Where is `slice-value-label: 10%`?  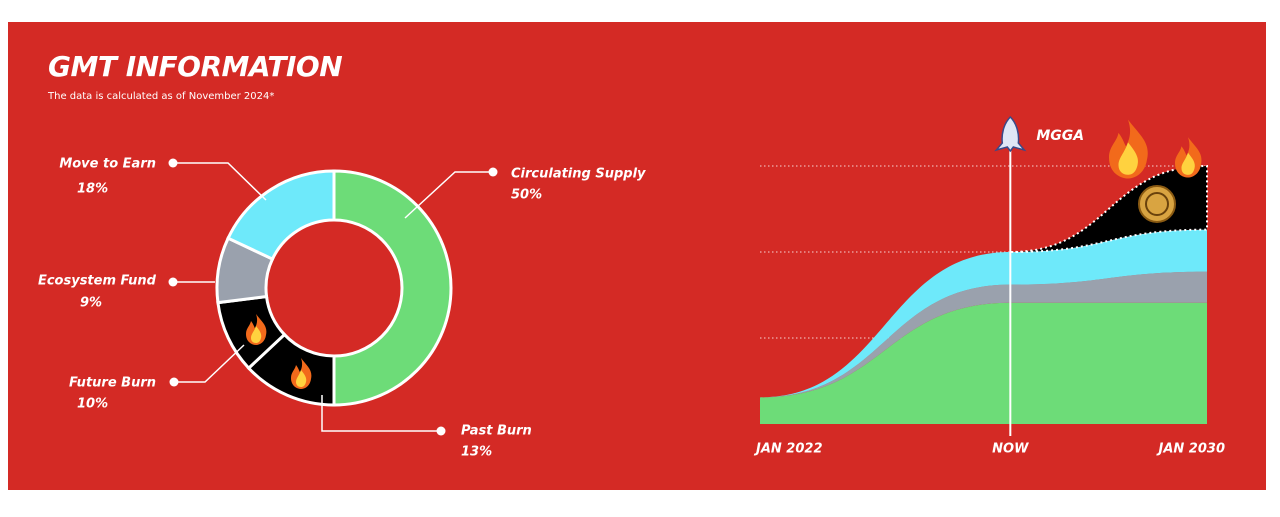 slice-value-label: 10% is located at coordinates (92, 404).